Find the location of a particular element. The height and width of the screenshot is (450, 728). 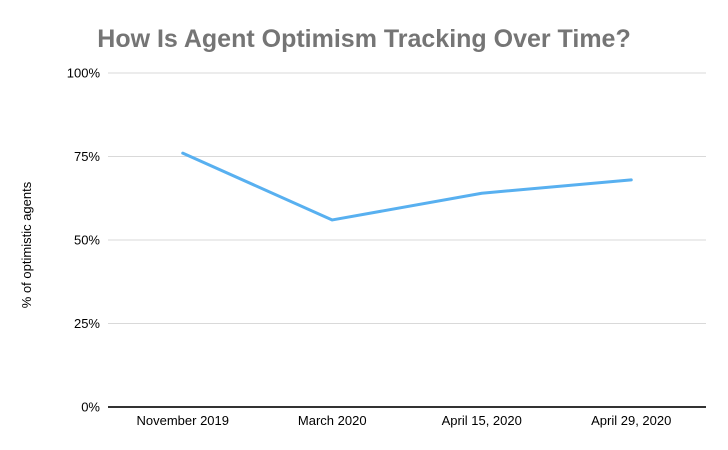

x-tick-label: April 29, 2020 is located at coordinates (631, 420).